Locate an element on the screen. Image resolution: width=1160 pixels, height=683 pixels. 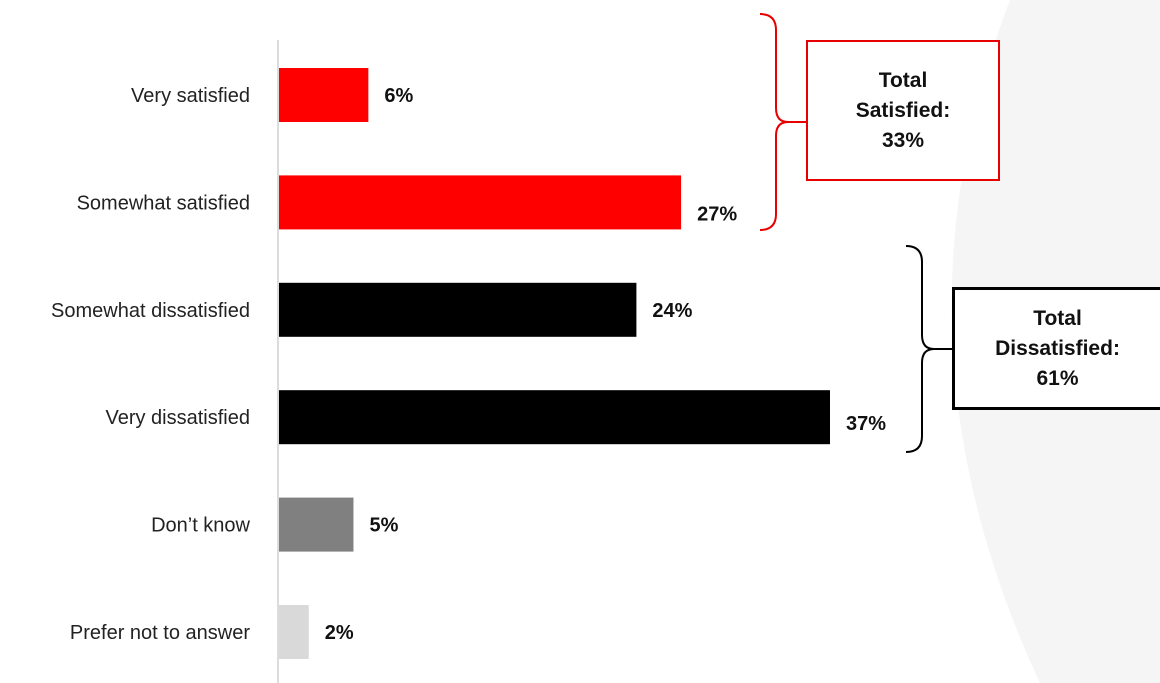
category-label-prefer-not-to-answer: Prefer not to answer is located at coordinates (160, 633).